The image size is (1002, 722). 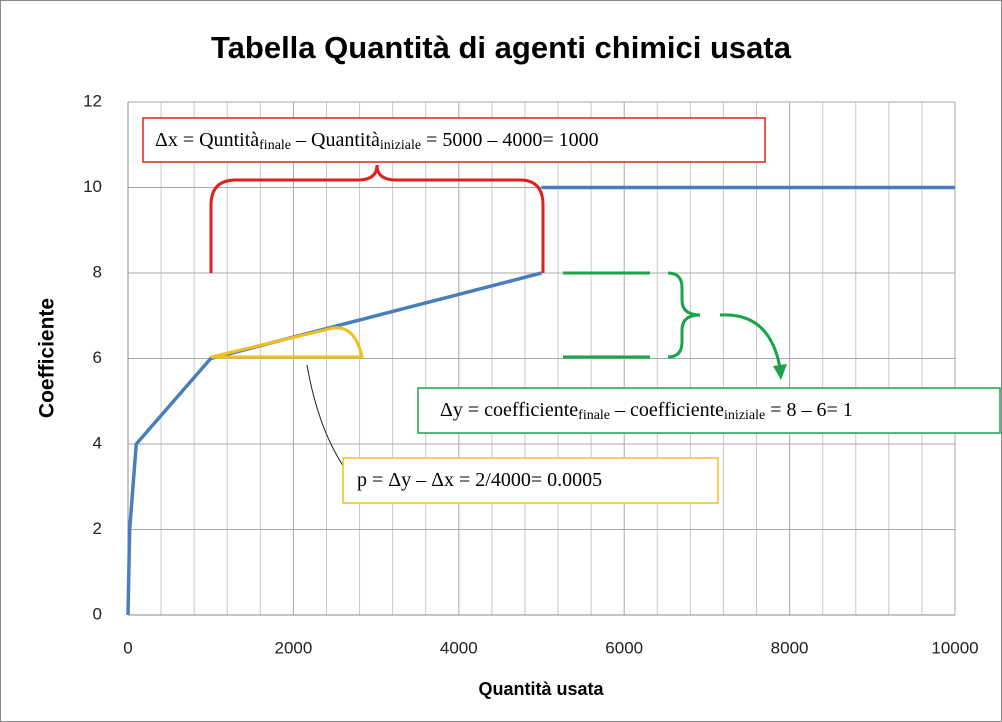 I want to click on red-bracket, so click(x=377, y=218).